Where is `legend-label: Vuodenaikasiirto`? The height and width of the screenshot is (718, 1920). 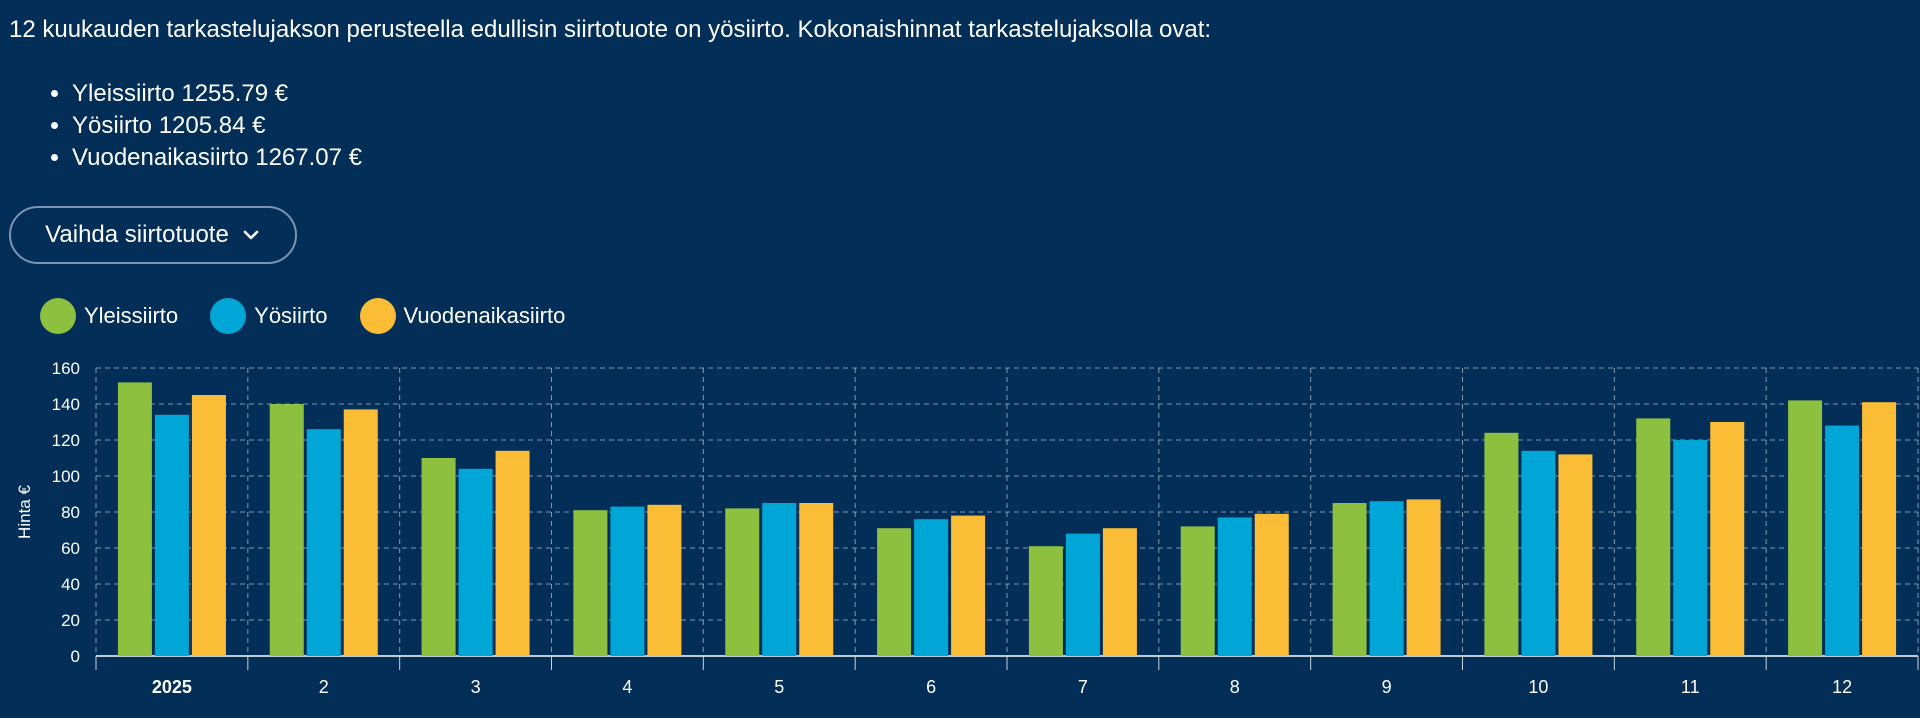
legend-label: Vuodenaikasiirto is located at coordinates (484, 315).